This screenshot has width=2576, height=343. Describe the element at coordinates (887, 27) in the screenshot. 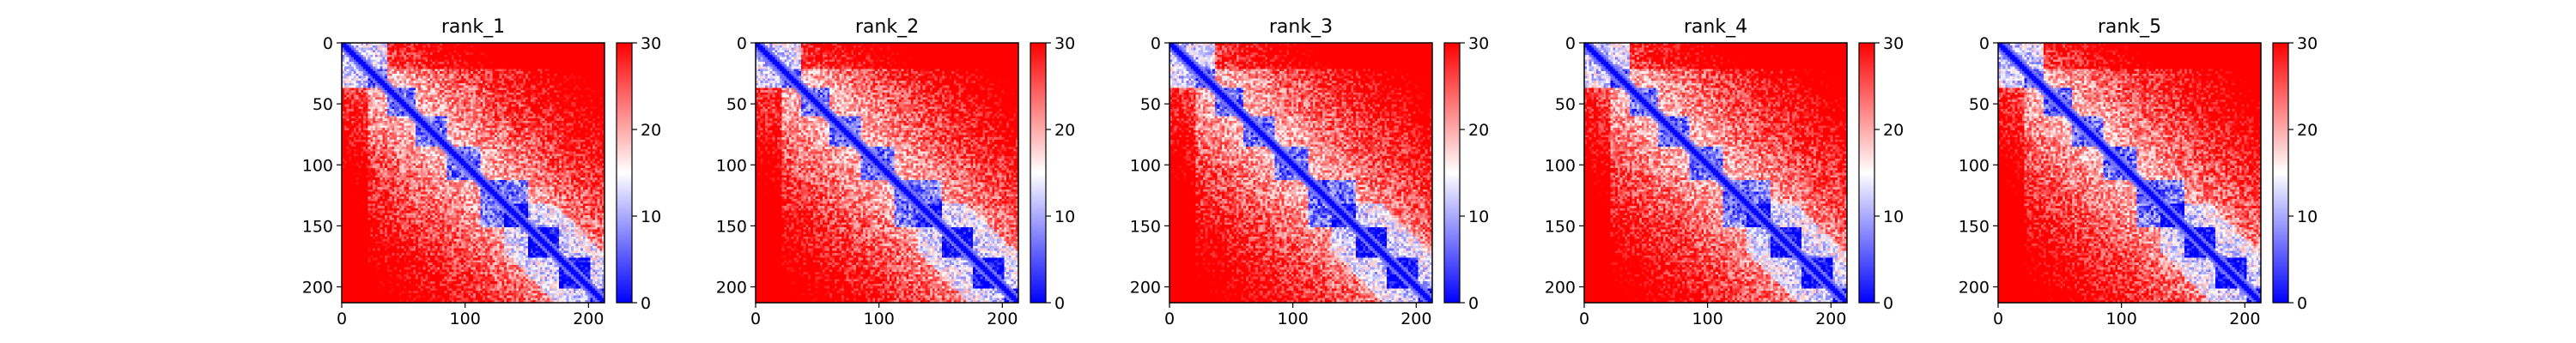

I see `panel-title: rank_2` at that location.